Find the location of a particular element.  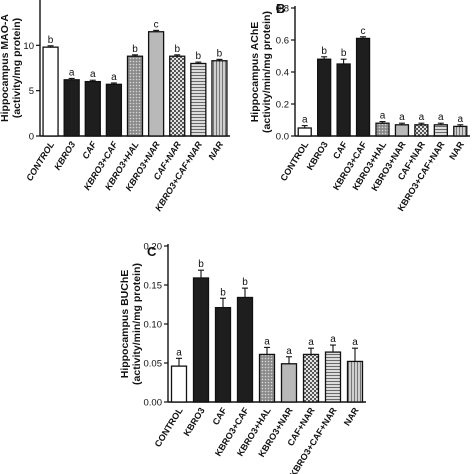

y-axis-label: Hippocampus BUChE is located at coordinates (125, 324).